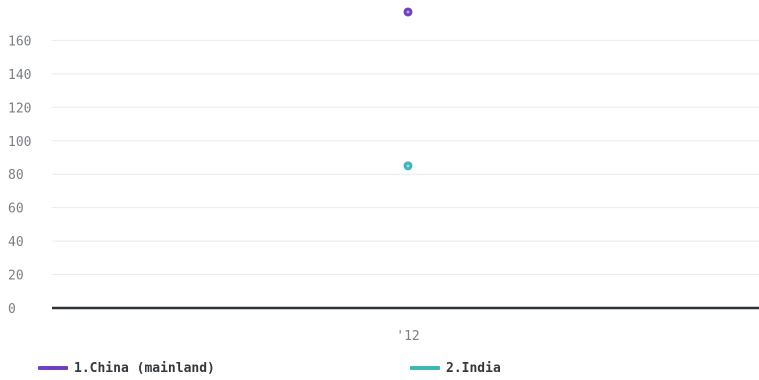  Describe the element at coordinates (144, 368) in the screenshot. I see `legend-label-china: 1.China (mainland)` at that location.